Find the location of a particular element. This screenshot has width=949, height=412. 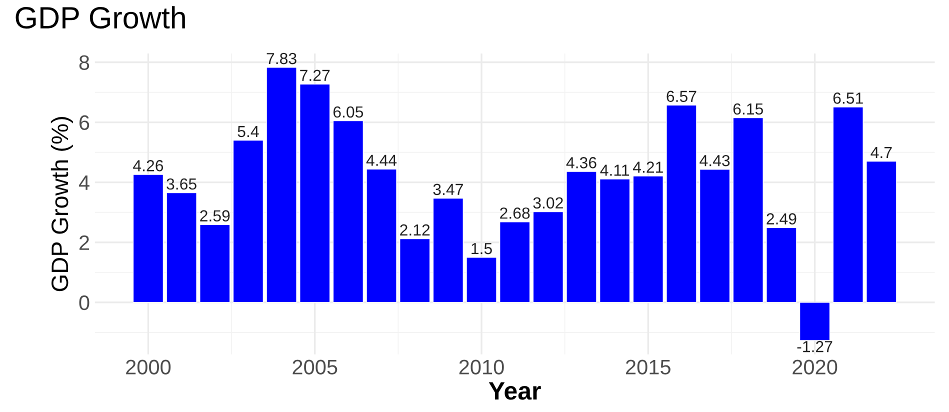

y-tick-label: 6 is located at coordinates (85, 122).